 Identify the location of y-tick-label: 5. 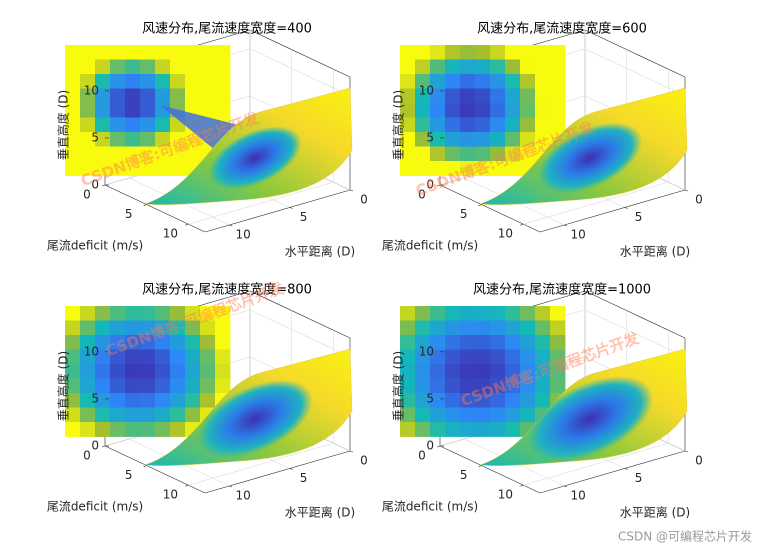
(464, 214).